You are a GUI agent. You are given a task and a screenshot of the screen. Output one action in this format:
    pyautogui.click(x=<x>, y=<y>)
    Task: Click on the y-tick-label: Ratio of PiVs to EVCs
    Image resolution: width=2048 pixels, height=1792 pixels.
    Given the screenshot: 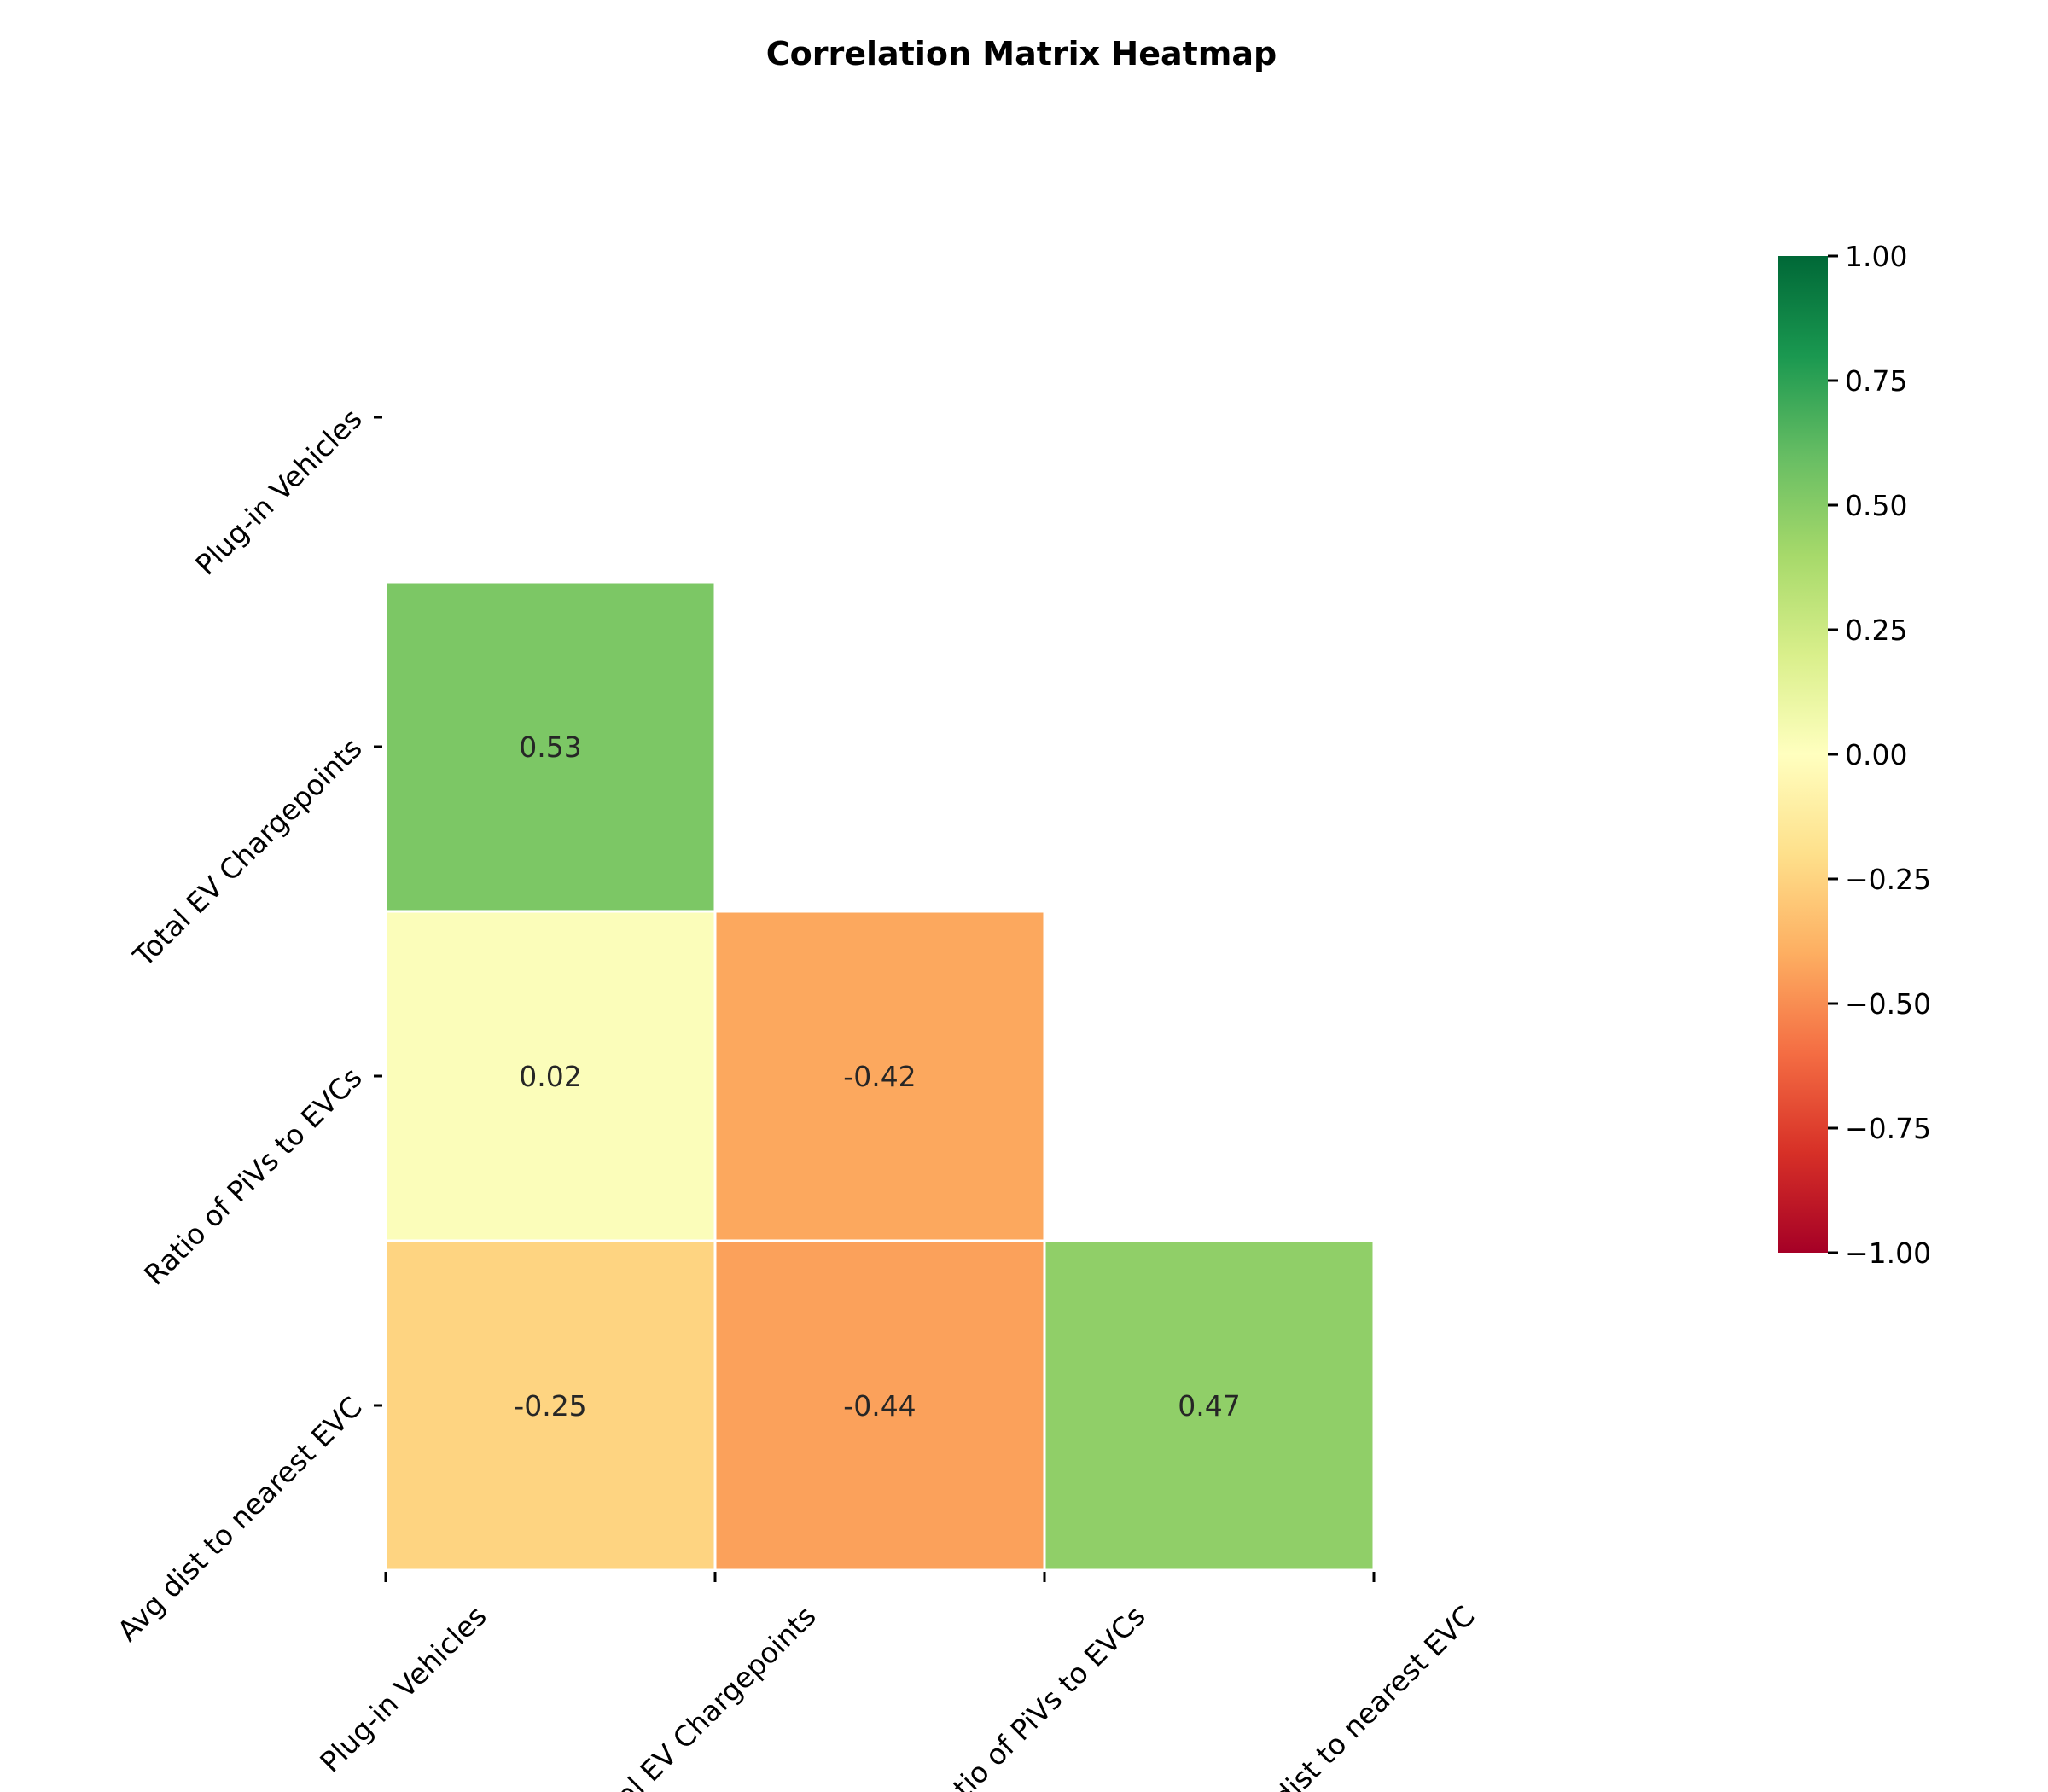 What is the action you would take?
    pyautogui.click(x=253, y=1176)
    